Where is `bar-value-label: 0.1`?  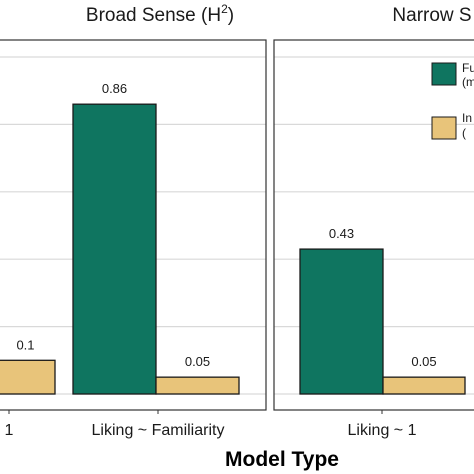
bar-value-label: 0.1 is located at coordinates (25, 344).